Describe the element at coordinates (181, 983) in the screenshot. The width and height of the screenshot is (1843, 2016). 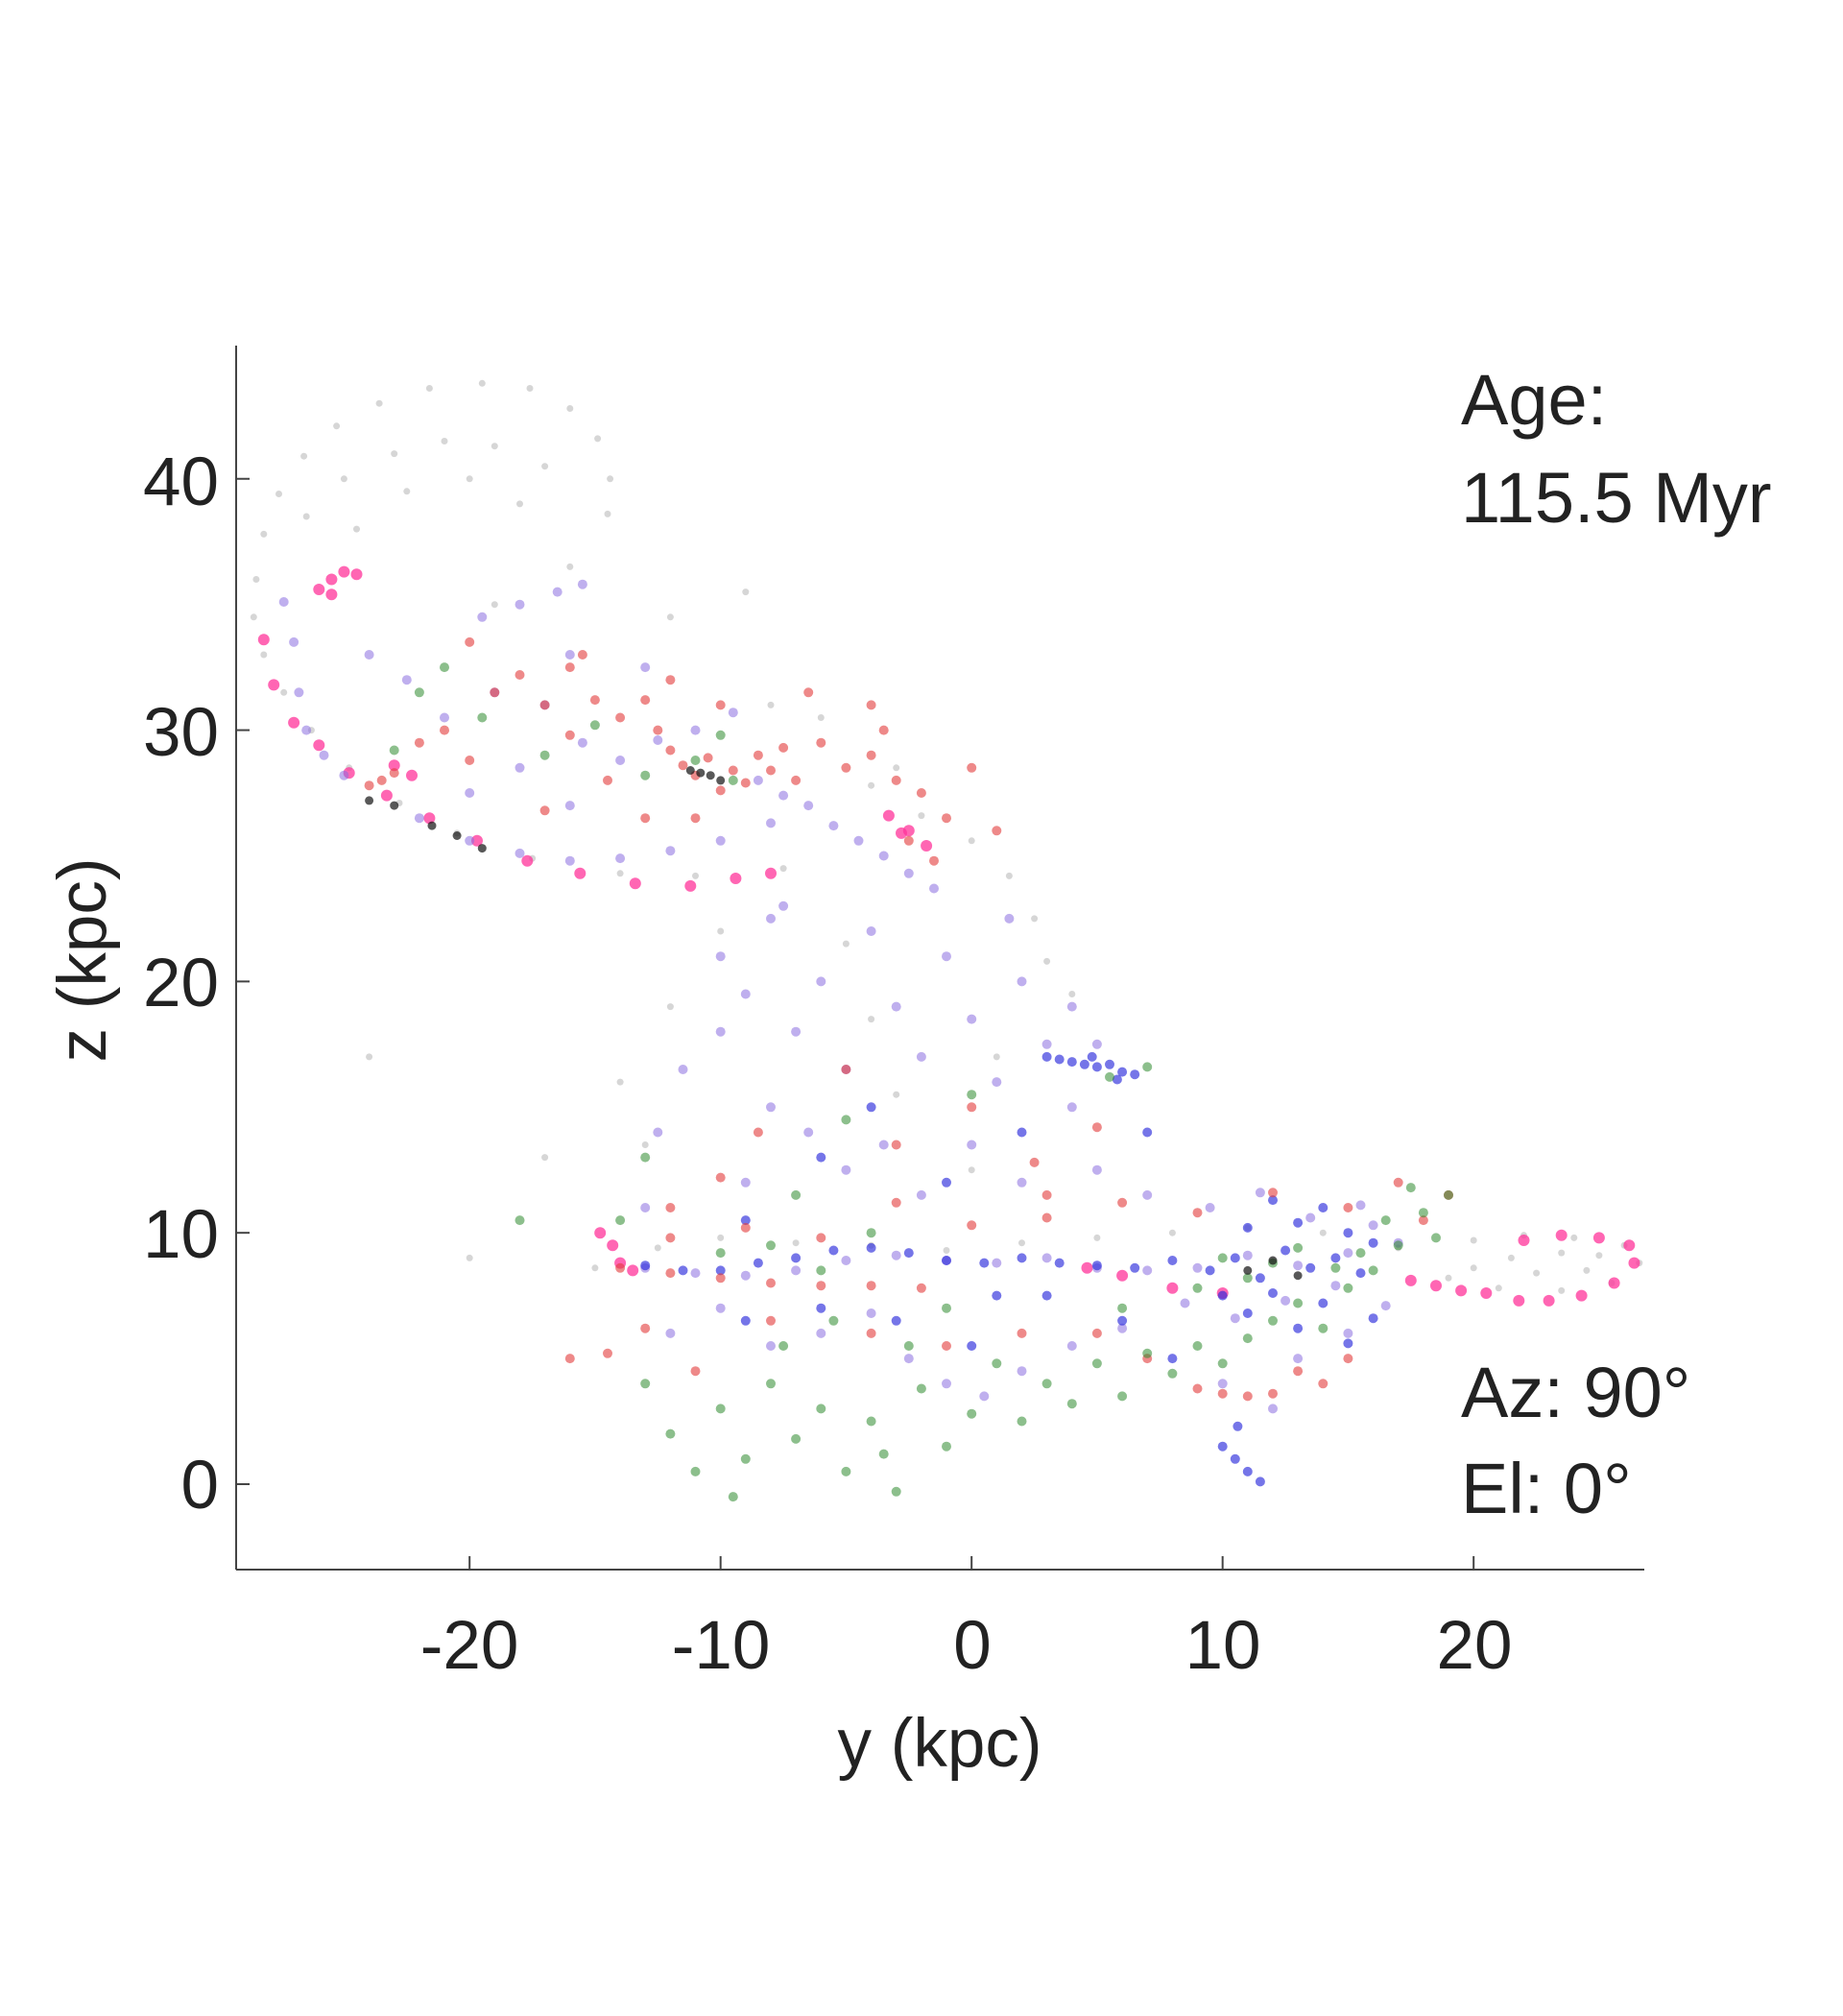
I see `y-tick-label: 20` at that location.